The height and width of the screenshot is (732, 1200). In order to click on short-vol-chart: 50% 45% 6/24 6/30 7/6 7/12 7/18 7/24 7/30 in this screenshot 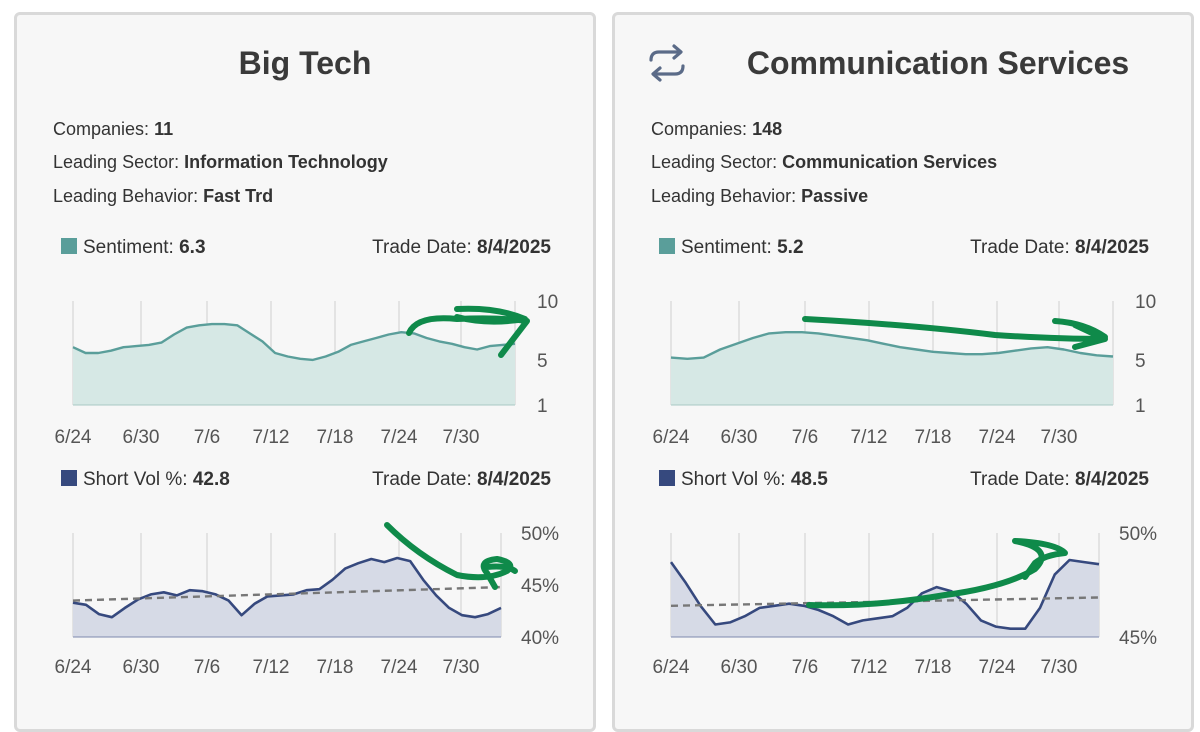, I will do `click(905, 601)`.